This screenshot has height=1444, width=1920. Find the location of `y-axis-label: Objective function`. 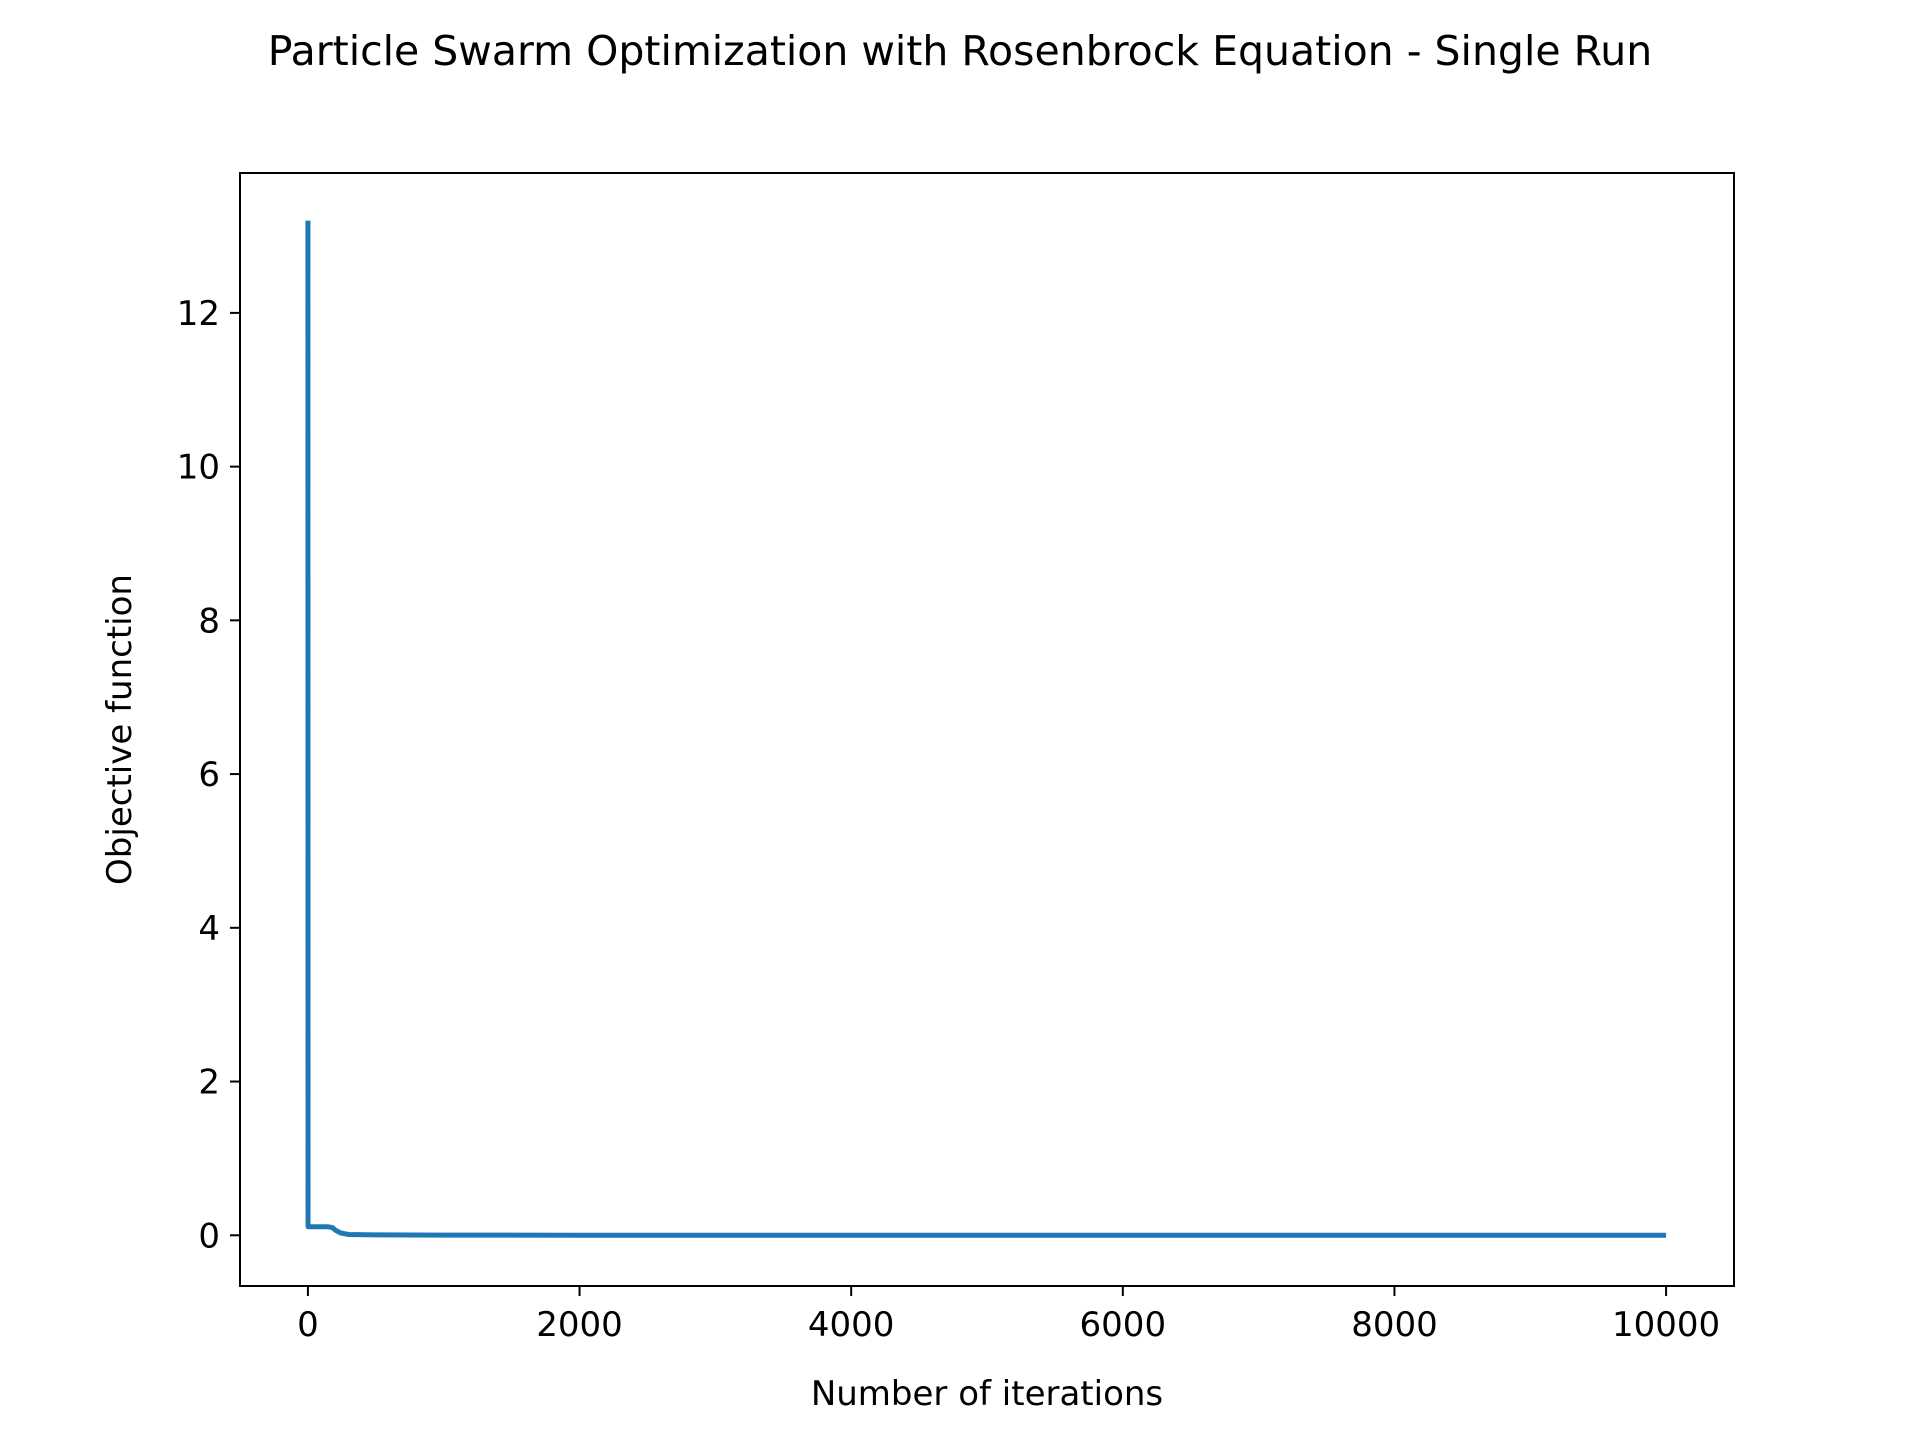

y-axis-label: Objective function is located at coordinates (120, 729).